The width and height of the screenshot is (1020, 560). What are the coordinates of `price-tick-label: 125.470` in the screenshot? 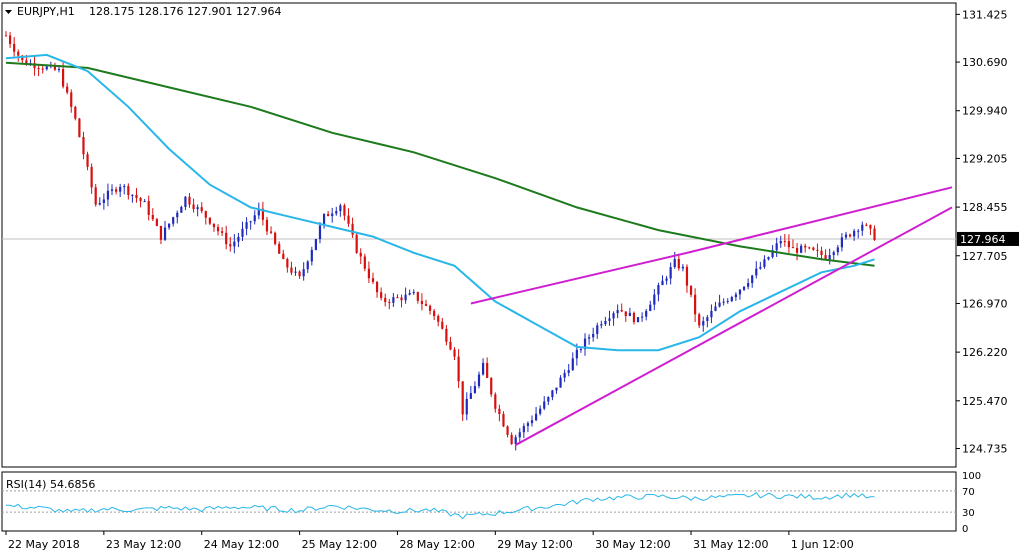 It's located at (985, 401).